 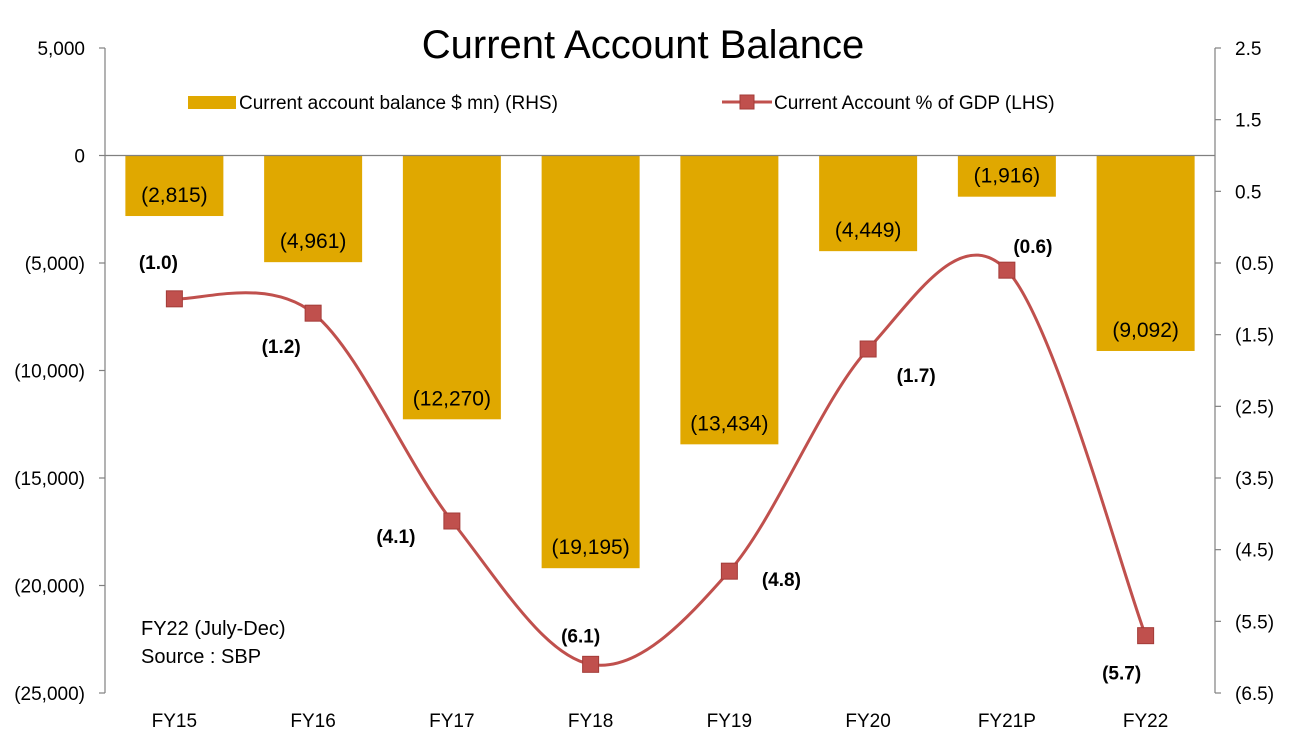 I want to click on line-point-label: (6.1), so click(x=580, y=636).